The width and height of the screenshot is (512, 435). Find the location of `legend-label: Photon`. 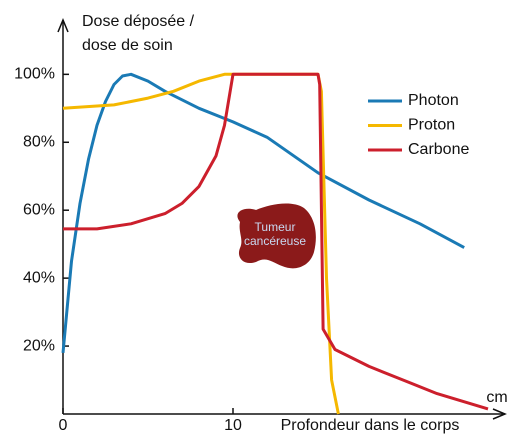

legend-label: Photon is located at coordinates (433, 100).